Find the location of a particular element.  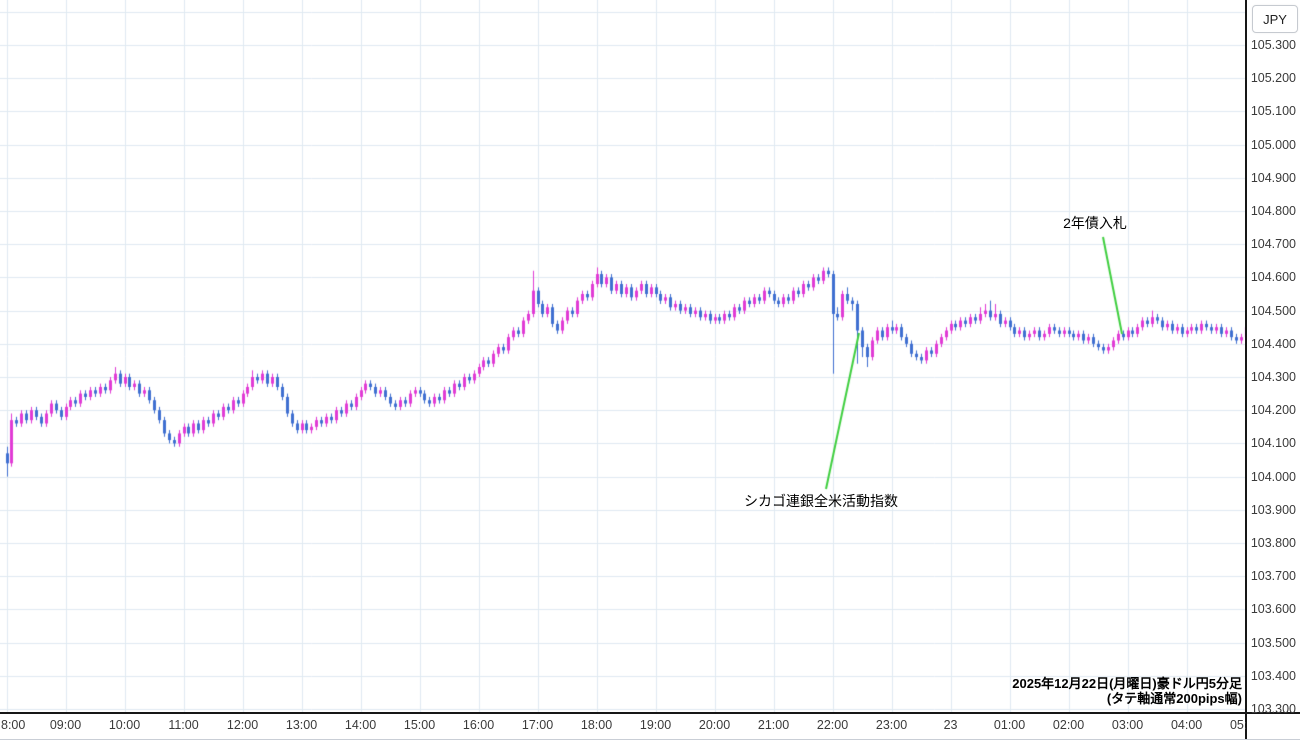

x-tick-label: 20:00 is located at coordinates (714, 725).